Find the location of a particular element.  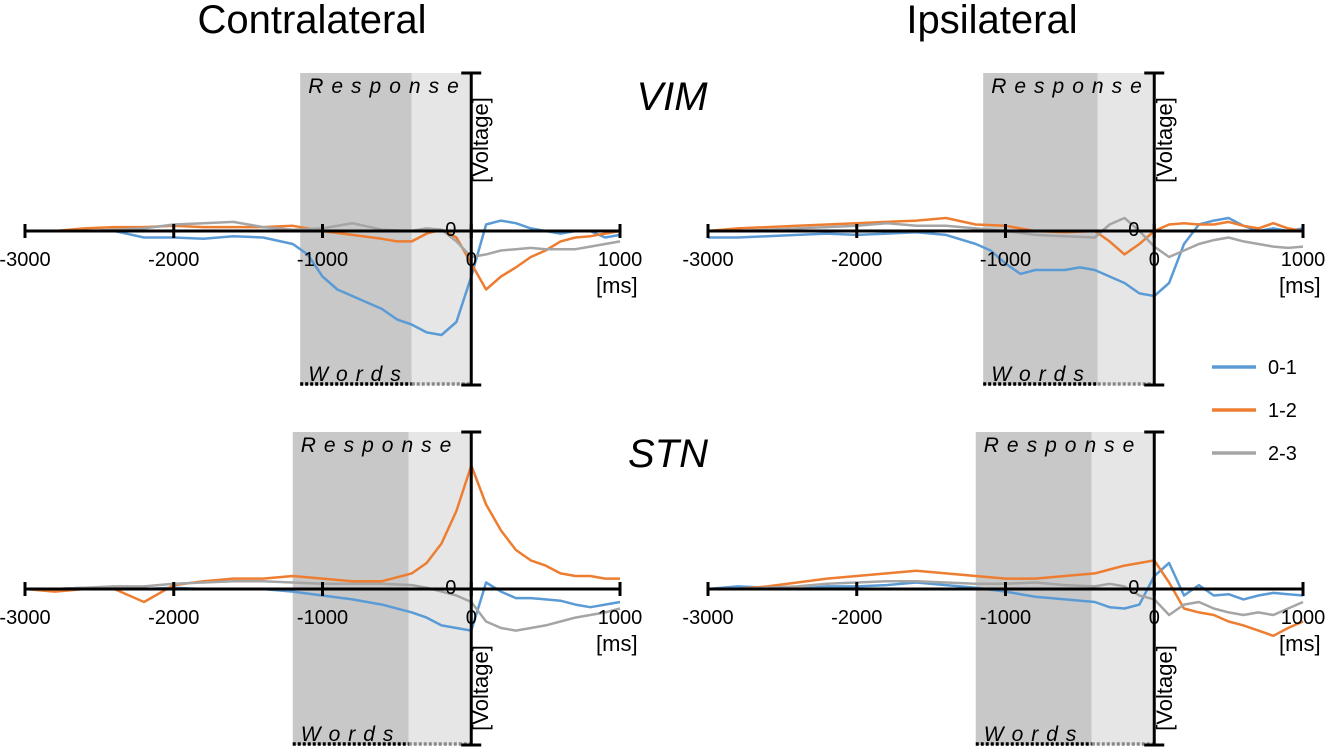

row-title-stn: STN is located at coordinates (668, 454).